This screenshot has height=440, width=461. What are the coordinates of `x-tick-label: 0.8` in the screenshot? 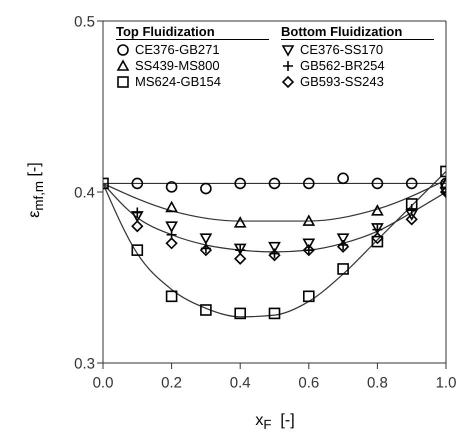 It's located at (377, 383).